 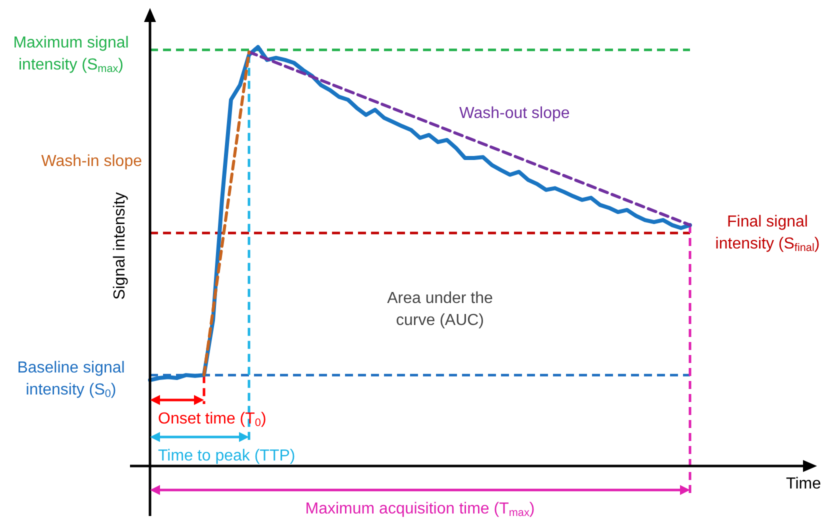 What do you see at coordinates (91, 161) in the screenshot?
I see `text: Wash-in slope` at bounding box center [91, 161].